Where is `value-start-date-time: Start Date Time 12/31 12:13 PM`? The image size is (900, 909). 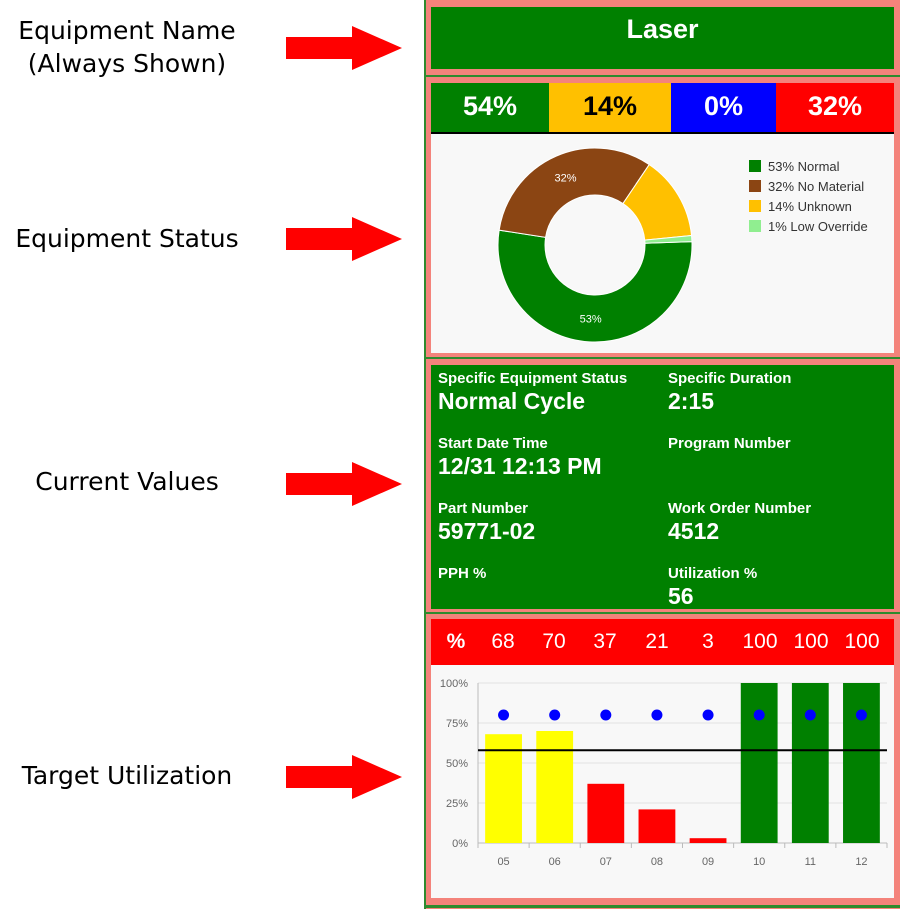 value-start-date-time: Start Date Time 12/31 12:13 PM is located at coordinates (550, 457).